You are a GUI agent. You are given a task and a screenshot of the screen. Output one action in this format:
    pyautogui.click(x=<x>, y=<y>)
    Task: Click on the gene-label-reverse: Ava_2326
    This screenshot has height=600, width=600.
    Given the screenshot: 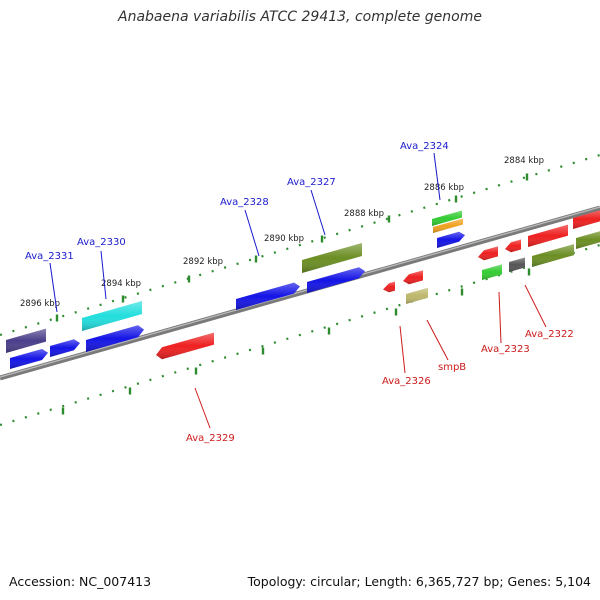 What is the action you would take?
    pyautogui.click(x=406, y=381)
    